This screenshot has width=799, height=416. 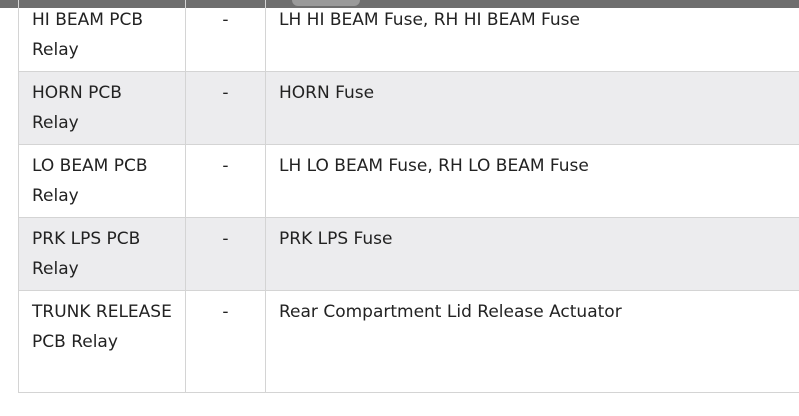 What do you see at coordinates (102, 36) in the screenshot?
I see `component-cell: HI BEAM PCB Relay` at bounding box center [102, 36].